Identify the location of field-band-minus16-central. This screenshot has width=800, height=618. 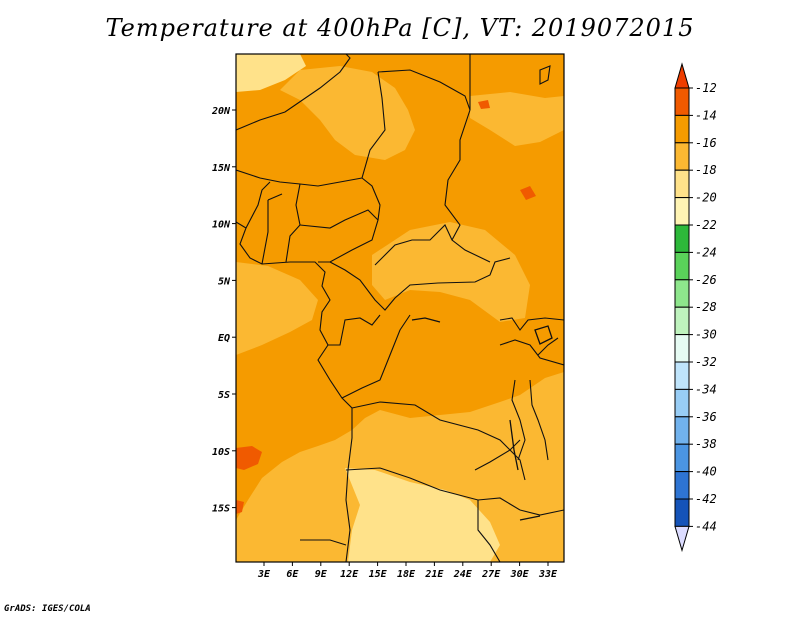
(451, 272).